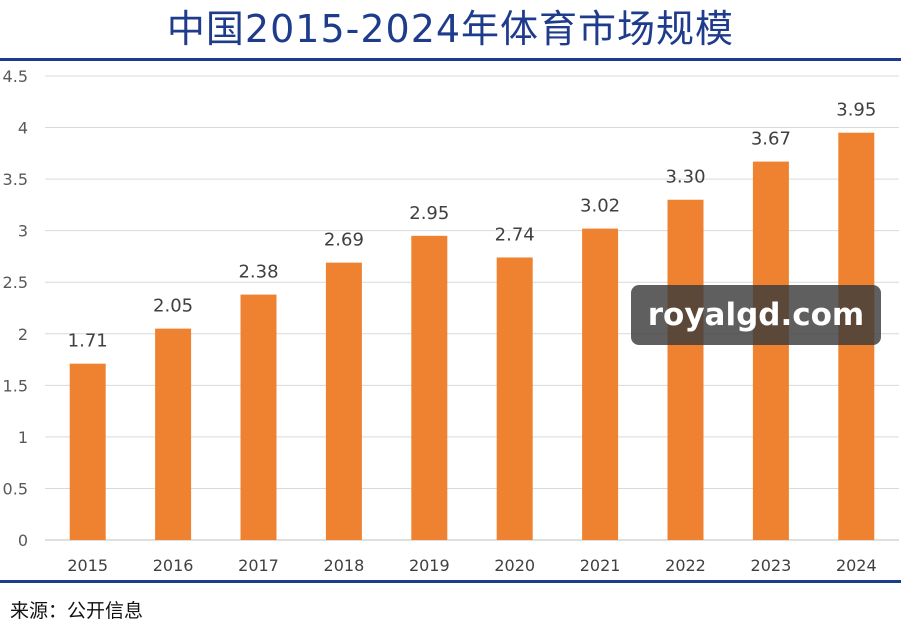 The image size is (901, 628). Describe the element at coordinates (450, 581) in the screenshot. I see `footer-divider` at that location.